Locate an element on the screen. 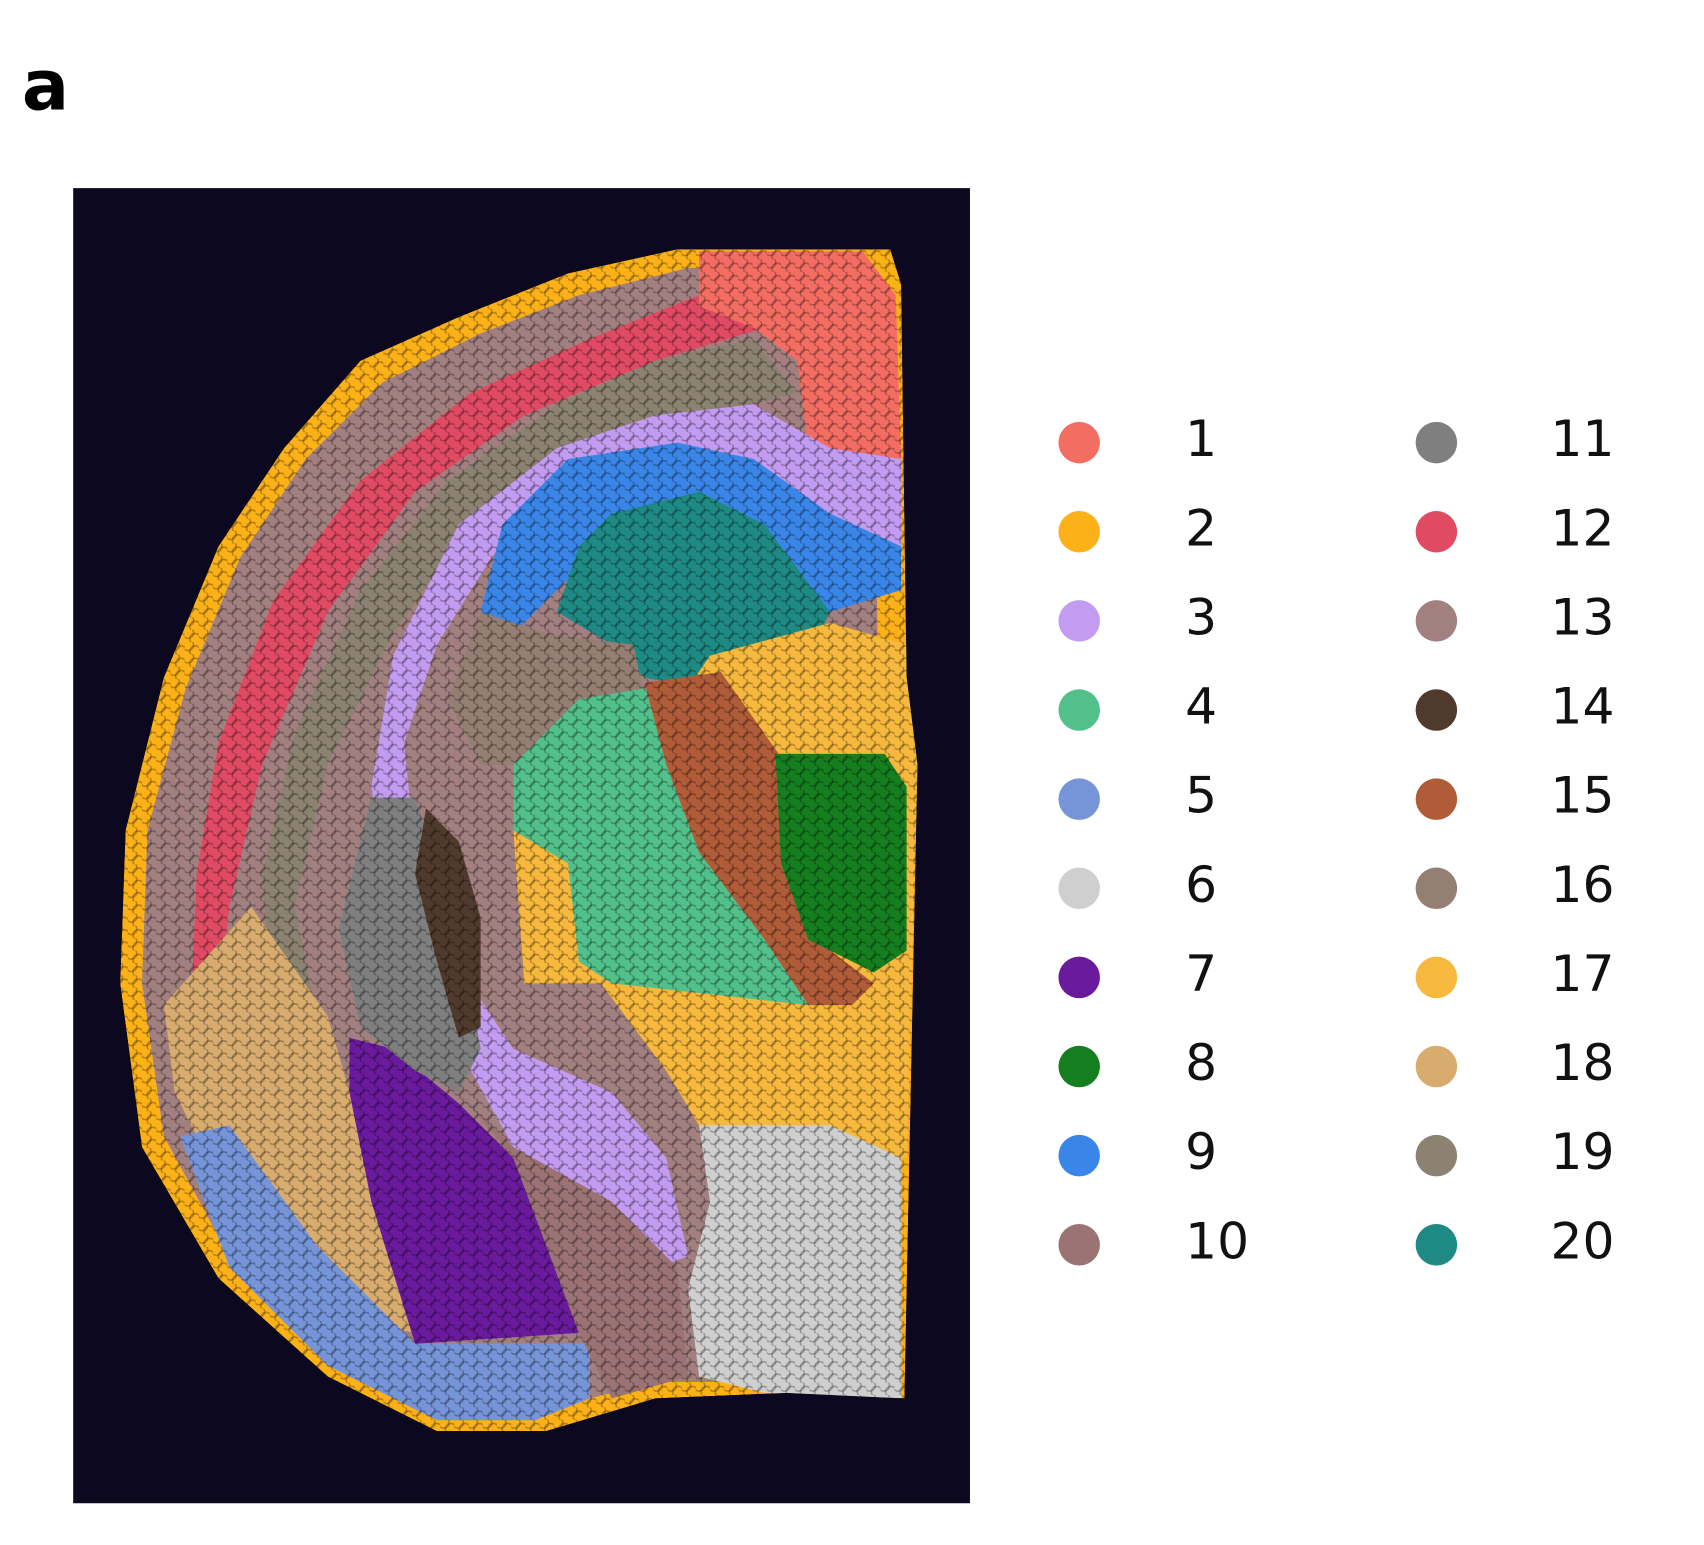  legend-label: 20 is located at coordinates (1583, 1240).